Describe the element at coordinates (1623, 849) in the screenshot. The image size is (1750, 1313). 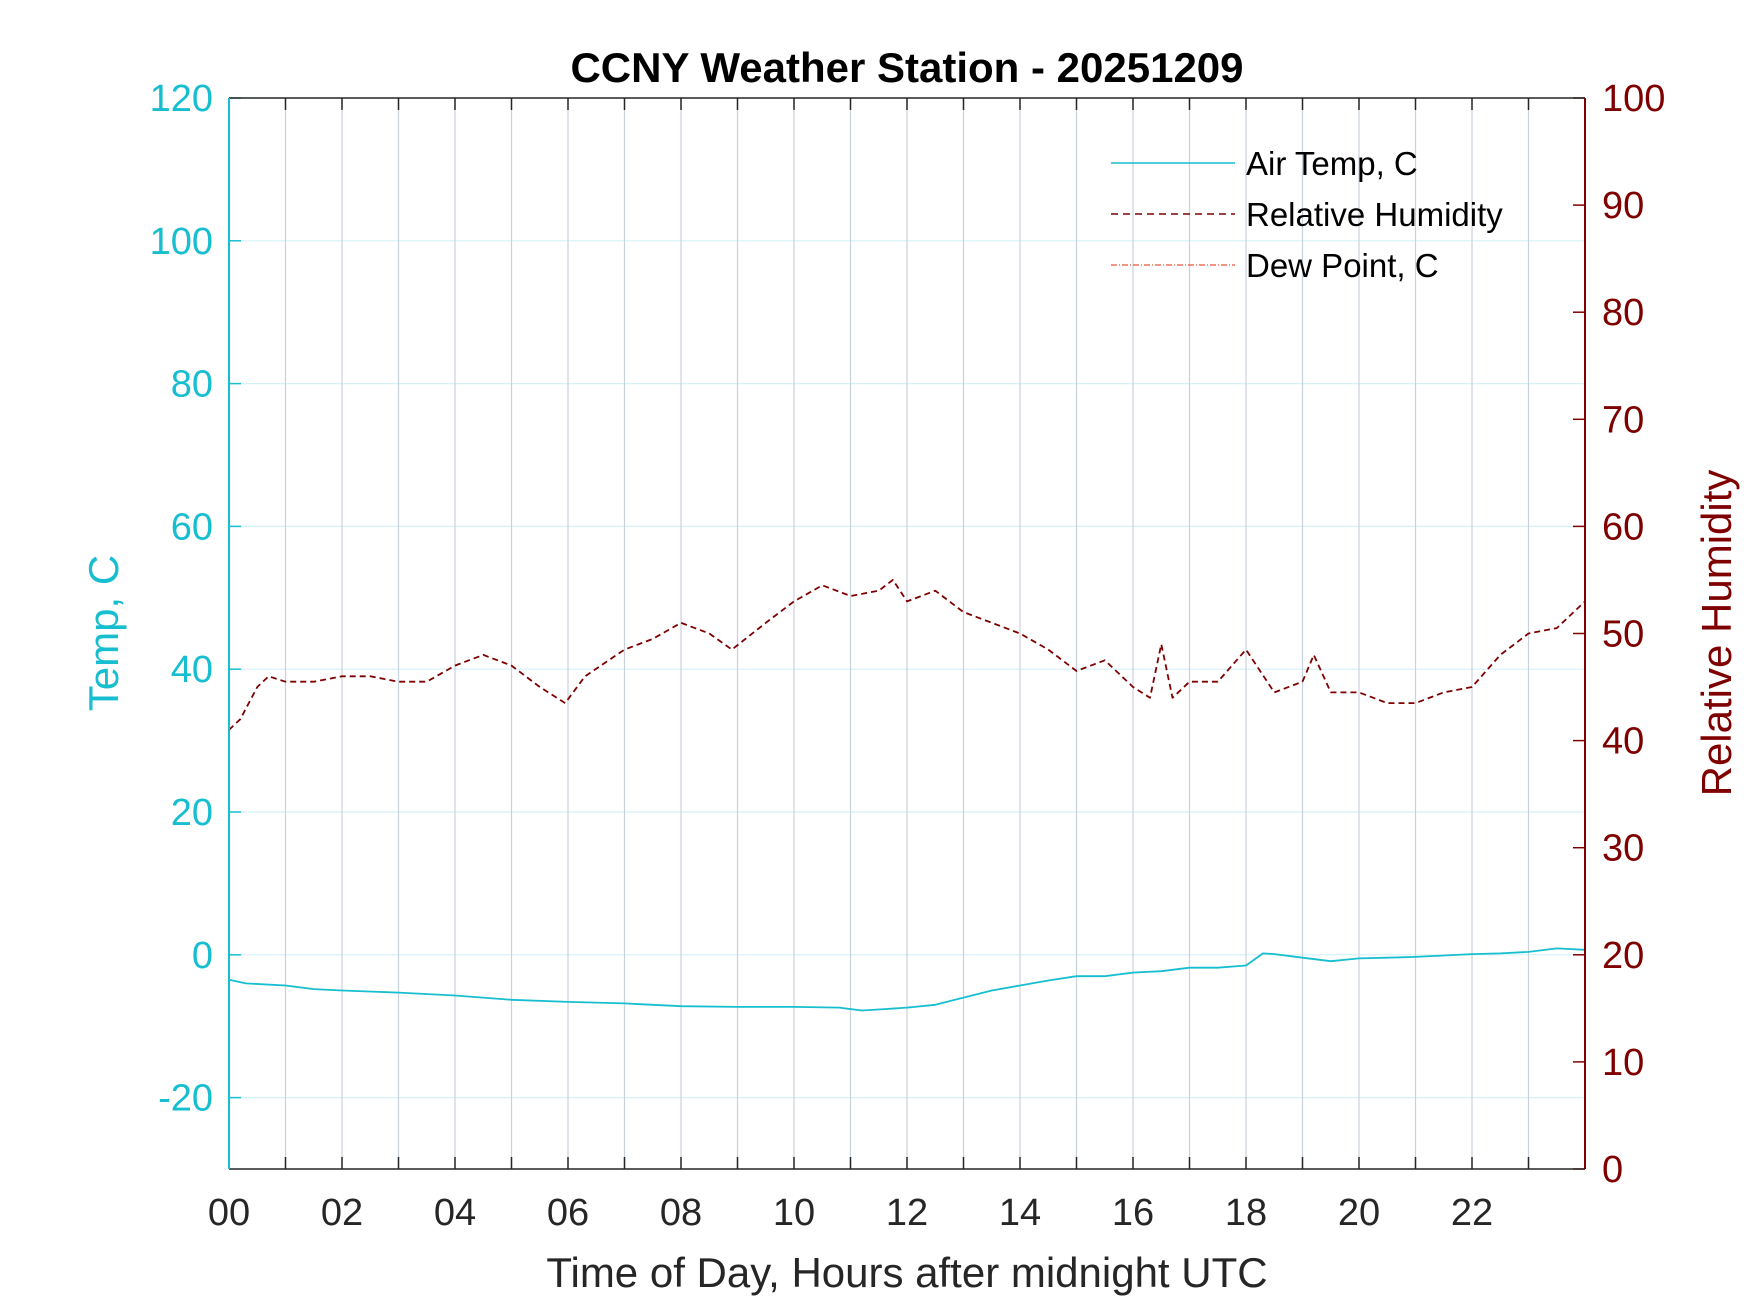
I see `y-right-tick-label: 30` at that location.